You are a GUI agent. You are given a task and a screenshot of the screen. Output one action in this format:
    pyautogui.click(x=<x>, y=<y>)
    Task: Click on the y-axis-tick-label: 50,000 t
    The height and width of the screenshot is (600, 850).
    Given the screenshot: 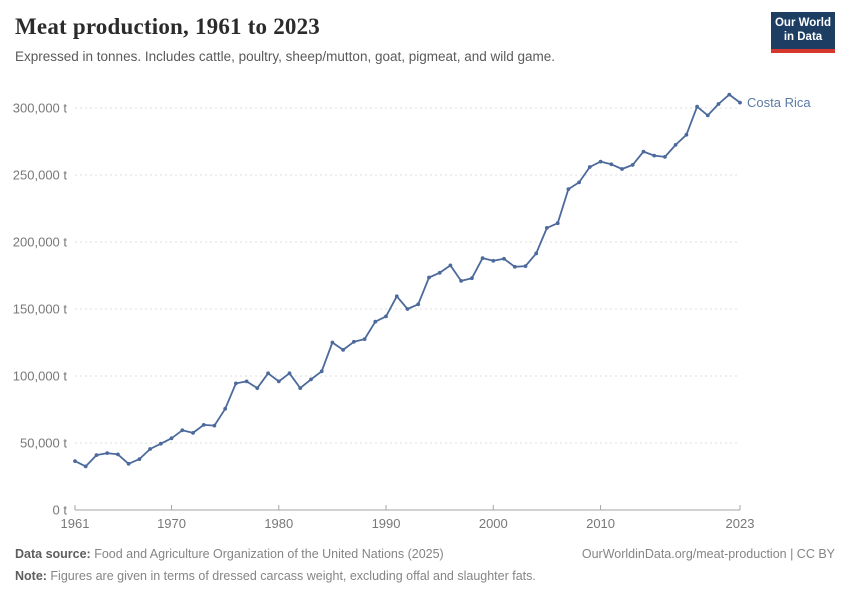 What is the action you would take?
    pyautogui.click(x=43, y=443)
    